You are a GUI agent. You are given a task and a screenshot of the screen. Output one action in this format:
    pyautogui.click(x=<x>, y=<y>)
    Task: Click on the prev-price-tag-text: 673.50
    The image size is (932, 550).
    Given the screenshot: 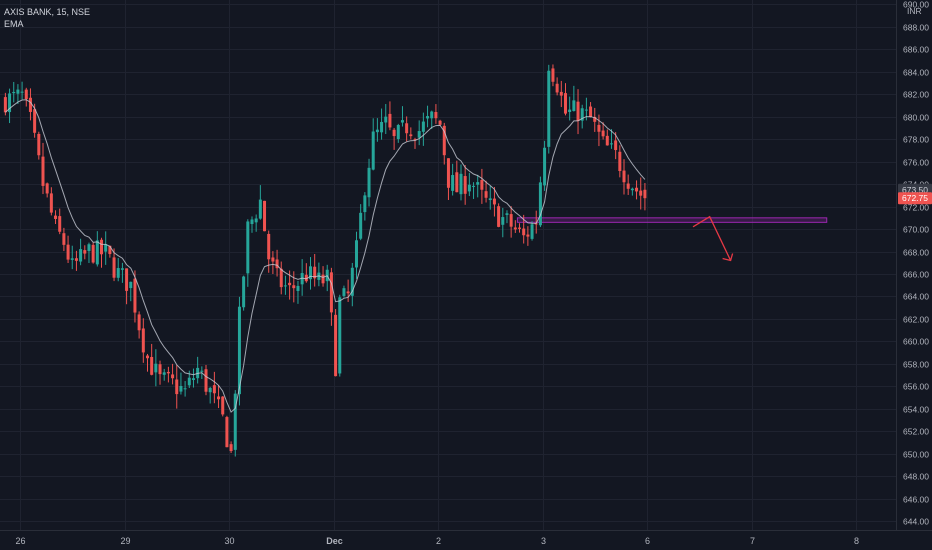 What is the action you would take?
    pyautogui.click(x=915, y=190)
    